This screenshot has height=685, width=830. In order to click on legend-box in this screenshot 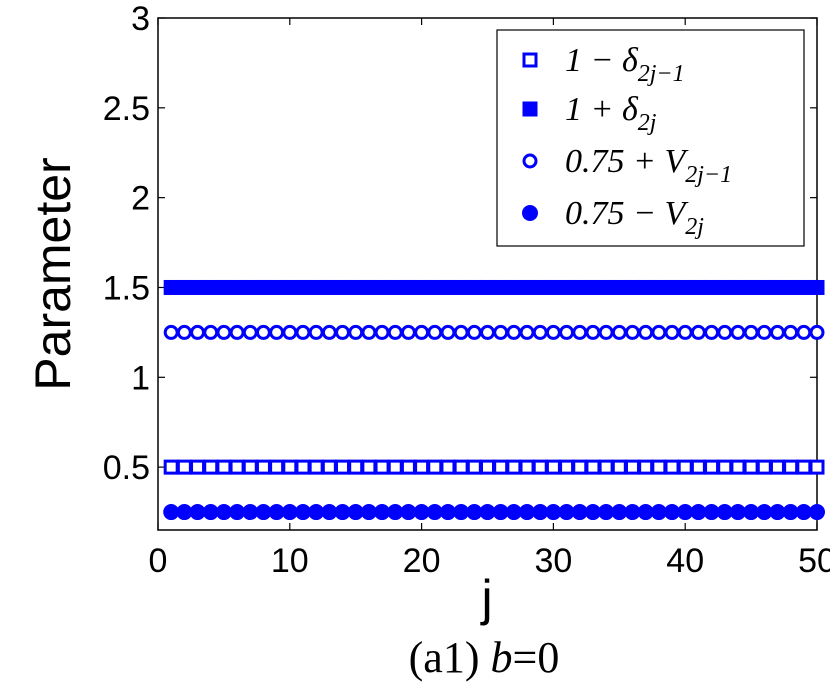, I will do `click(650, 138)`.